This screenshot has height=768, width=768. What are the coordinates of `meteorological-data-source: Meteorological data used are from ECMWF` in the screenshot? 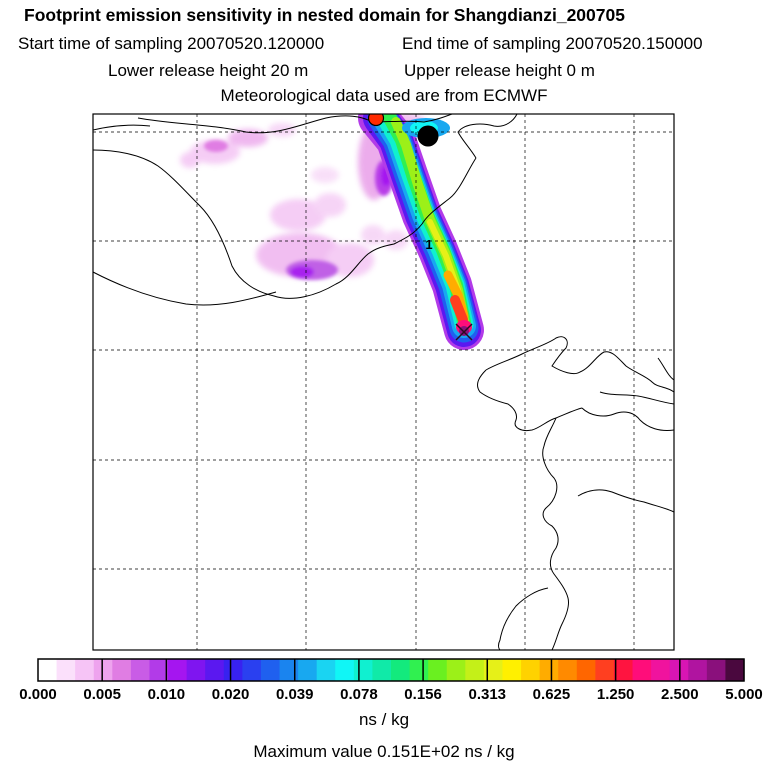 It's located at (384, 95).